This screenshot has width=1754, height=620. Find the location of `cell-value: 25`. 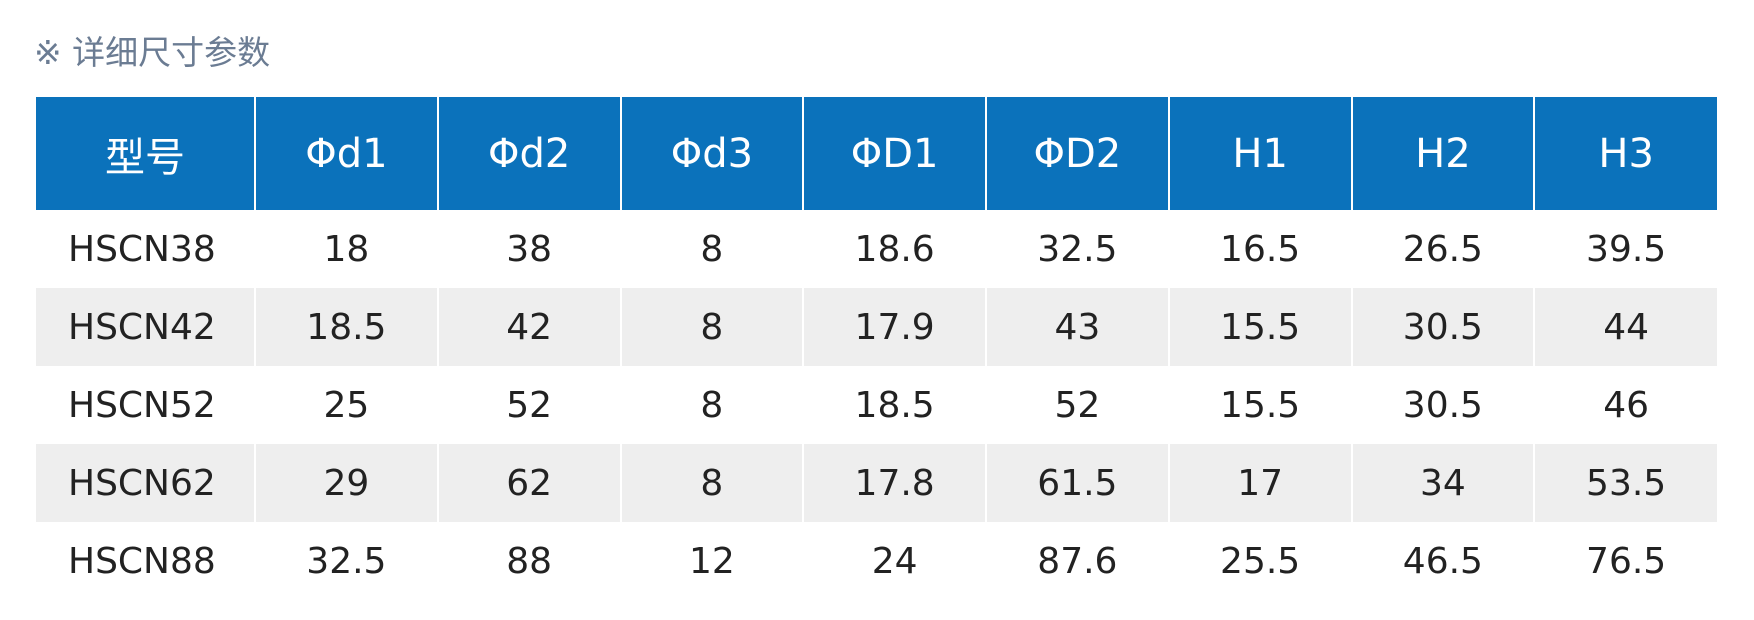

cell-value: 25 is located at coordinates (346, 405).